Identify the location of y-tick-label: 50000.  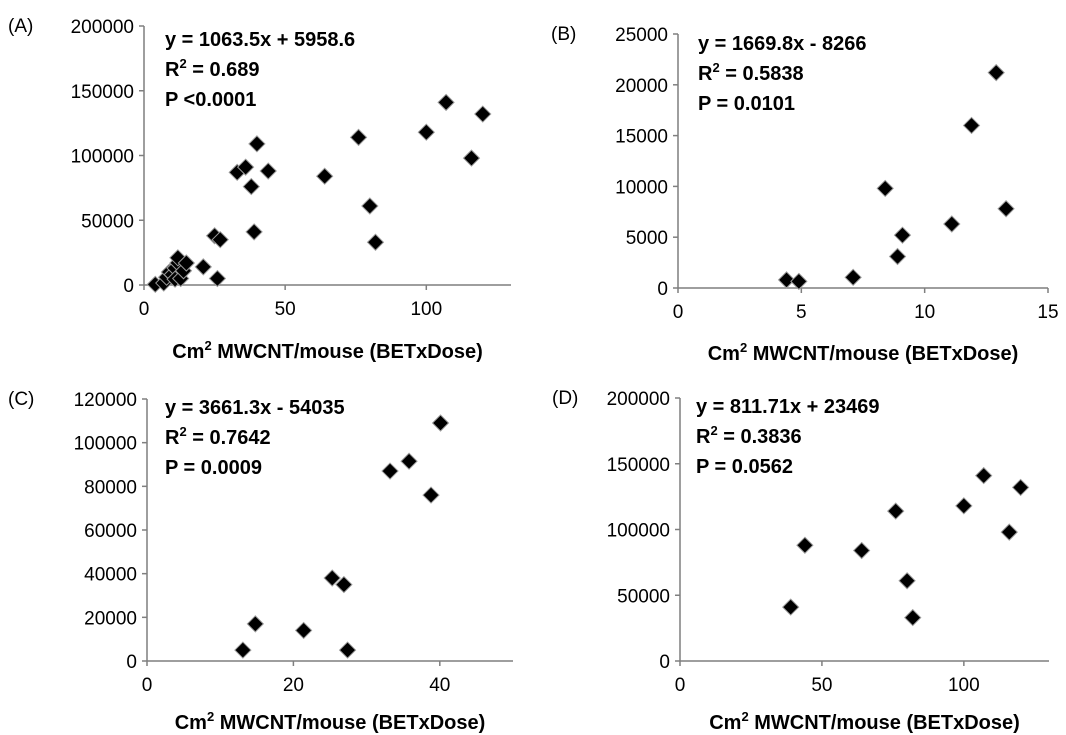
(643, 596).